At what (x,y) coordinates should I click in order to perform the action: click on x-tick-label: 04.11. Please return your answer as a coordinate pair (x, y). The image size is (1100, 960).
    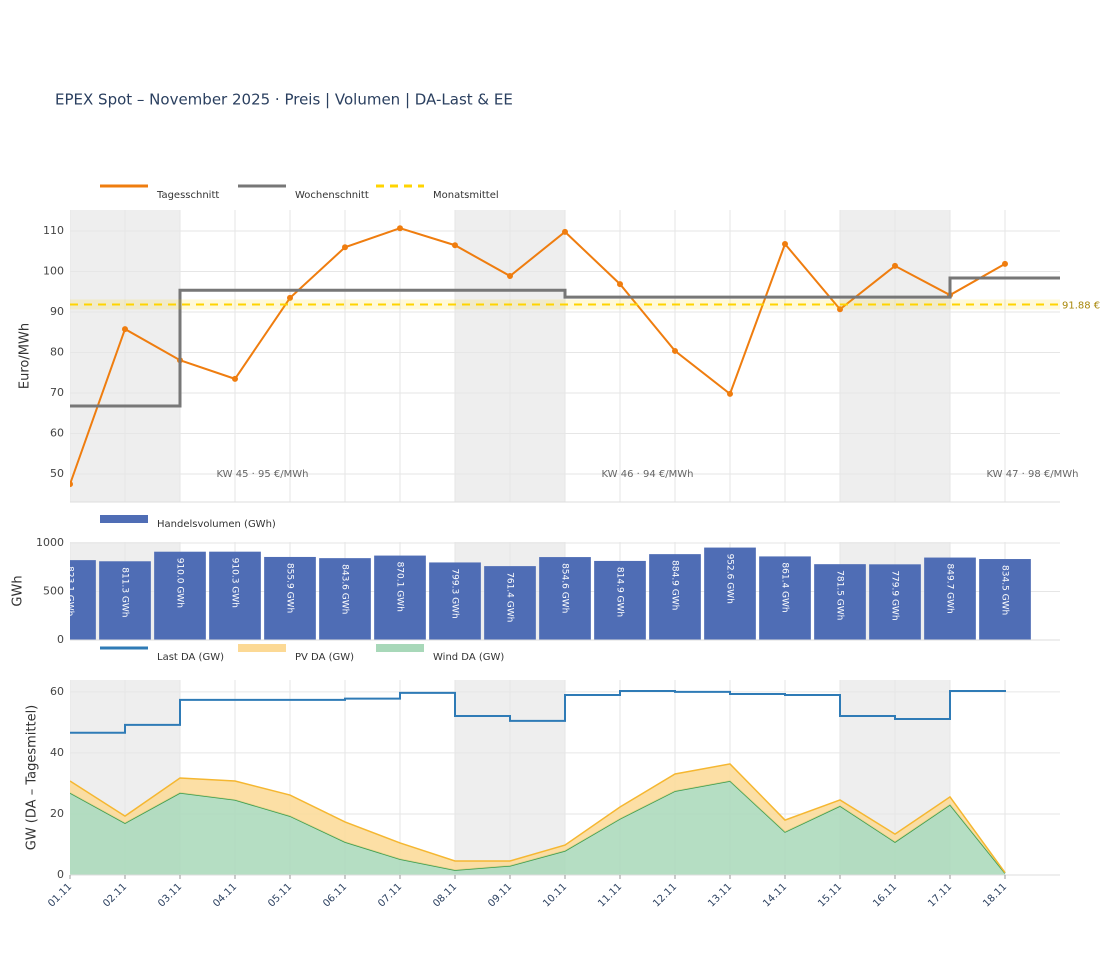
    Looking at the image, I should click on (225, 895).